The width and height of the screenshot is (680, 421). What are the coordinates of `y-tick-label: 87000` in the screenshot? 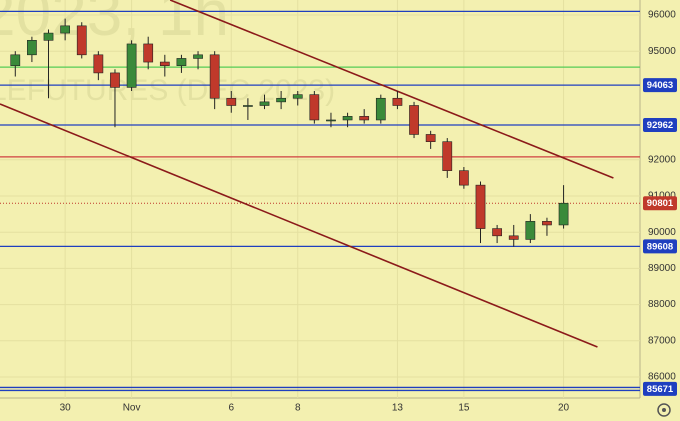 It's located at (662, 340).